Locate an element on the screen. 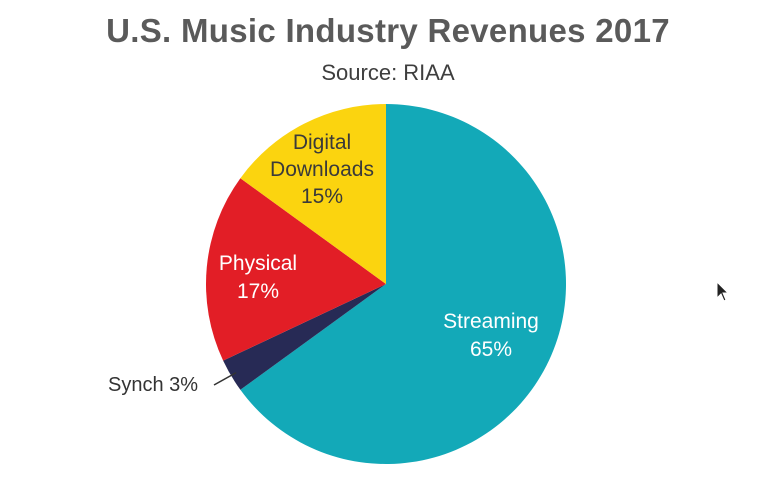 Image resolution: width=780 pixels, height=481 pixels. pie-slice-physical is located at coordinates (296, 269).